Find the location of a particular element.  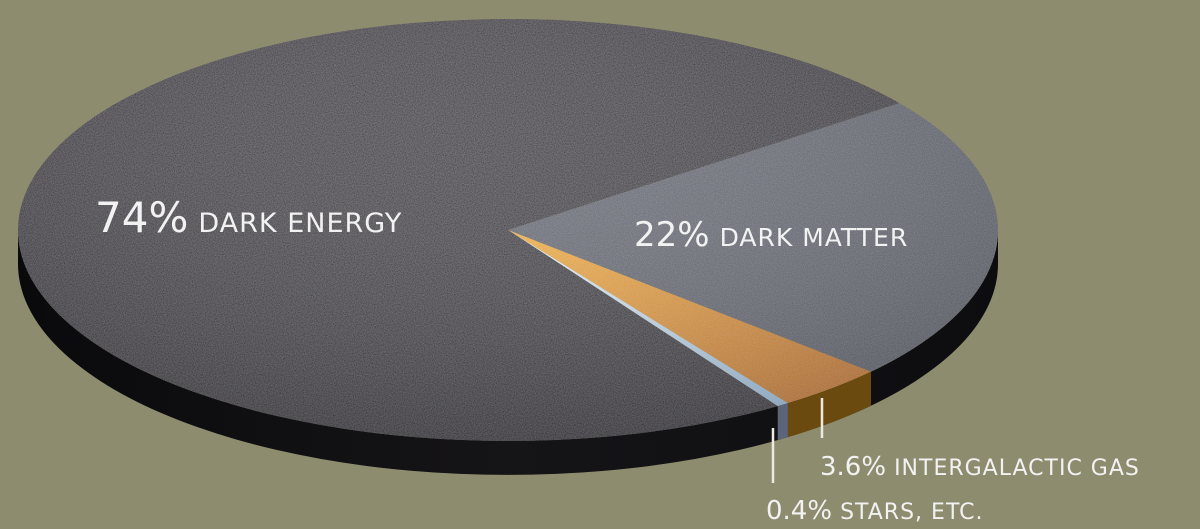

dark-energy-label: 74% DARK ENERGY is located at coordinates (248, 217).